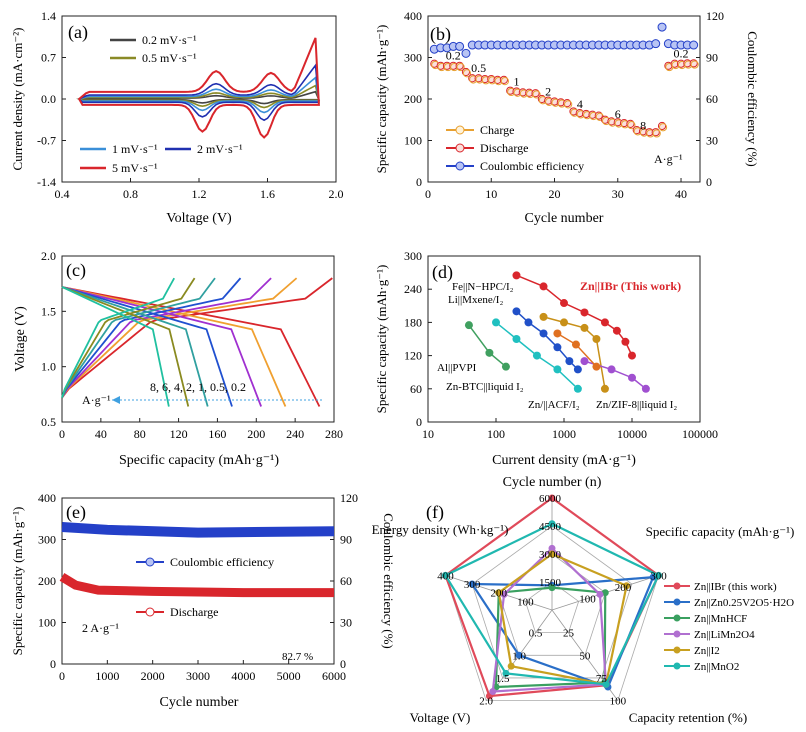 Image resolution: width=806 pixels, height=732 pixels. What do you see at coordinates (115, 346) in the screenshot?
I see `discharge-curve` at bounding box center [115, 346].